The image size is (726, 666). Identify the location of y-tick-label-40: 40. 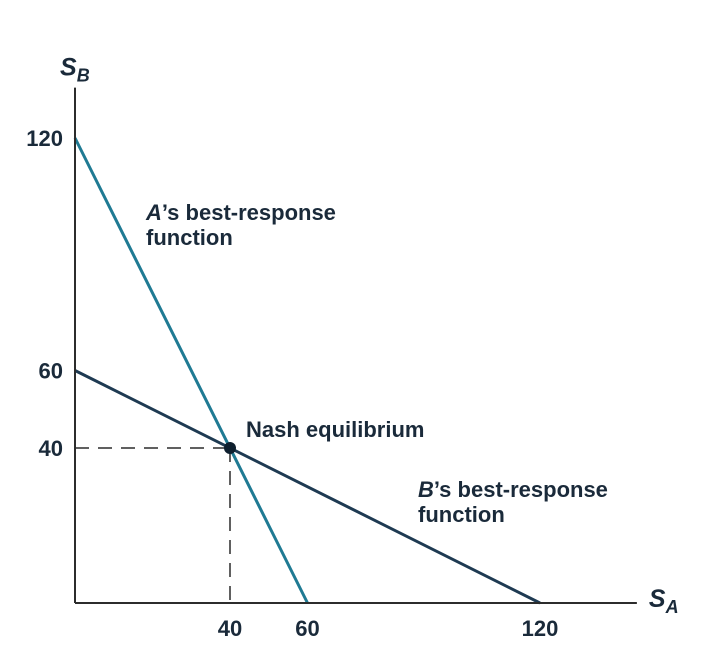
(51, 448).